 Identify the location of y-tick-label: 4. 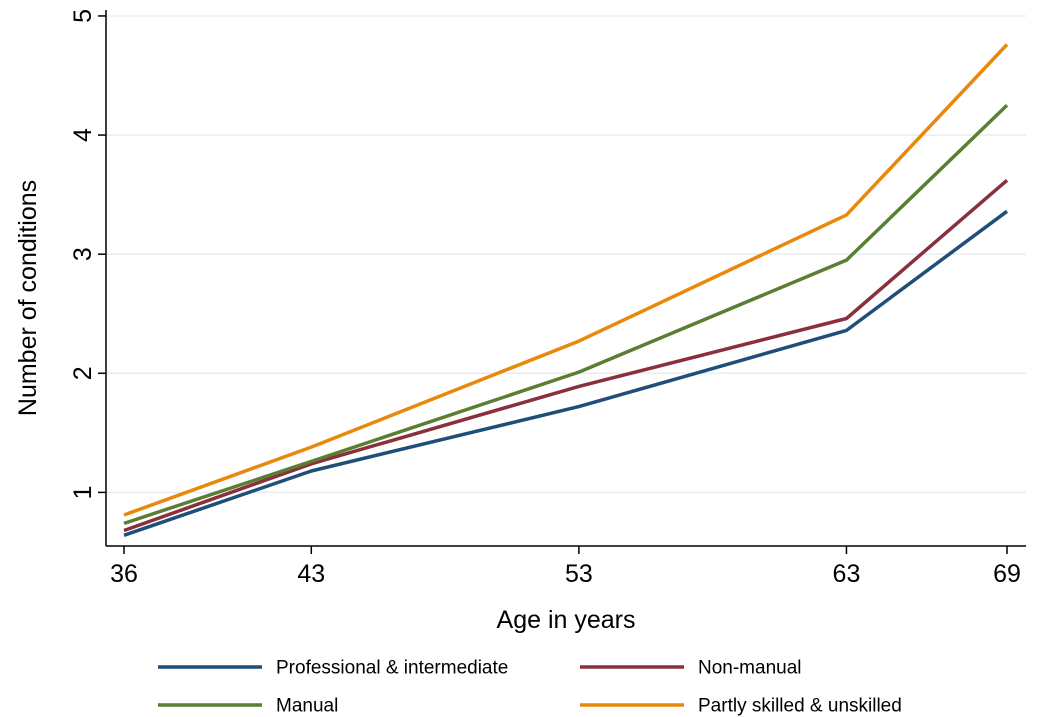
(83, 135).